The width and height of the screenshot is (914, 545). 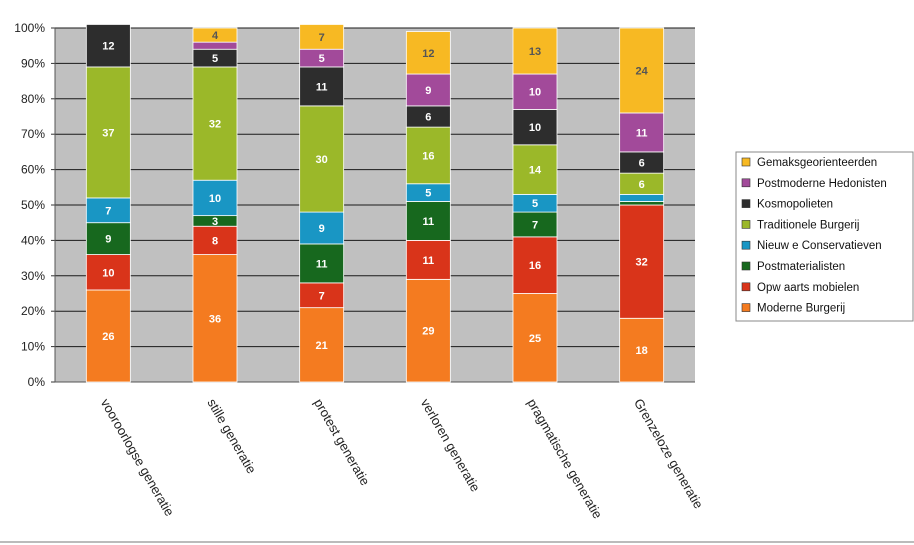 I want to click on data-label: 26, so click(x=108, y=337).